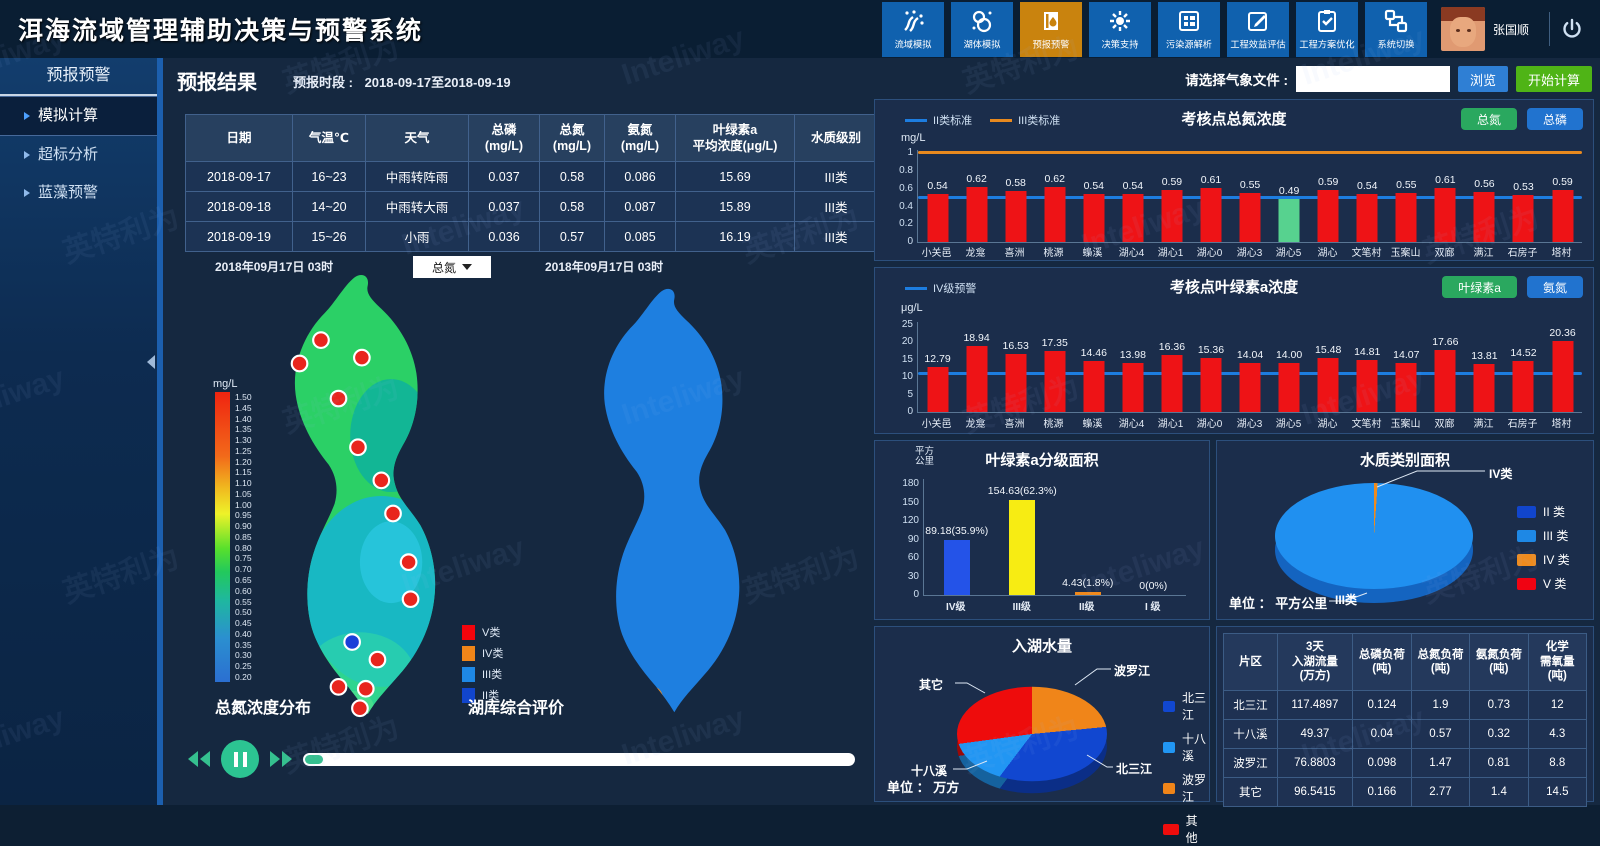 The width and height of the screenshot is (1600, 846). Describe the element at coordinates (417, 138) in the screenshot. I see `column-header: 天气` at that location.